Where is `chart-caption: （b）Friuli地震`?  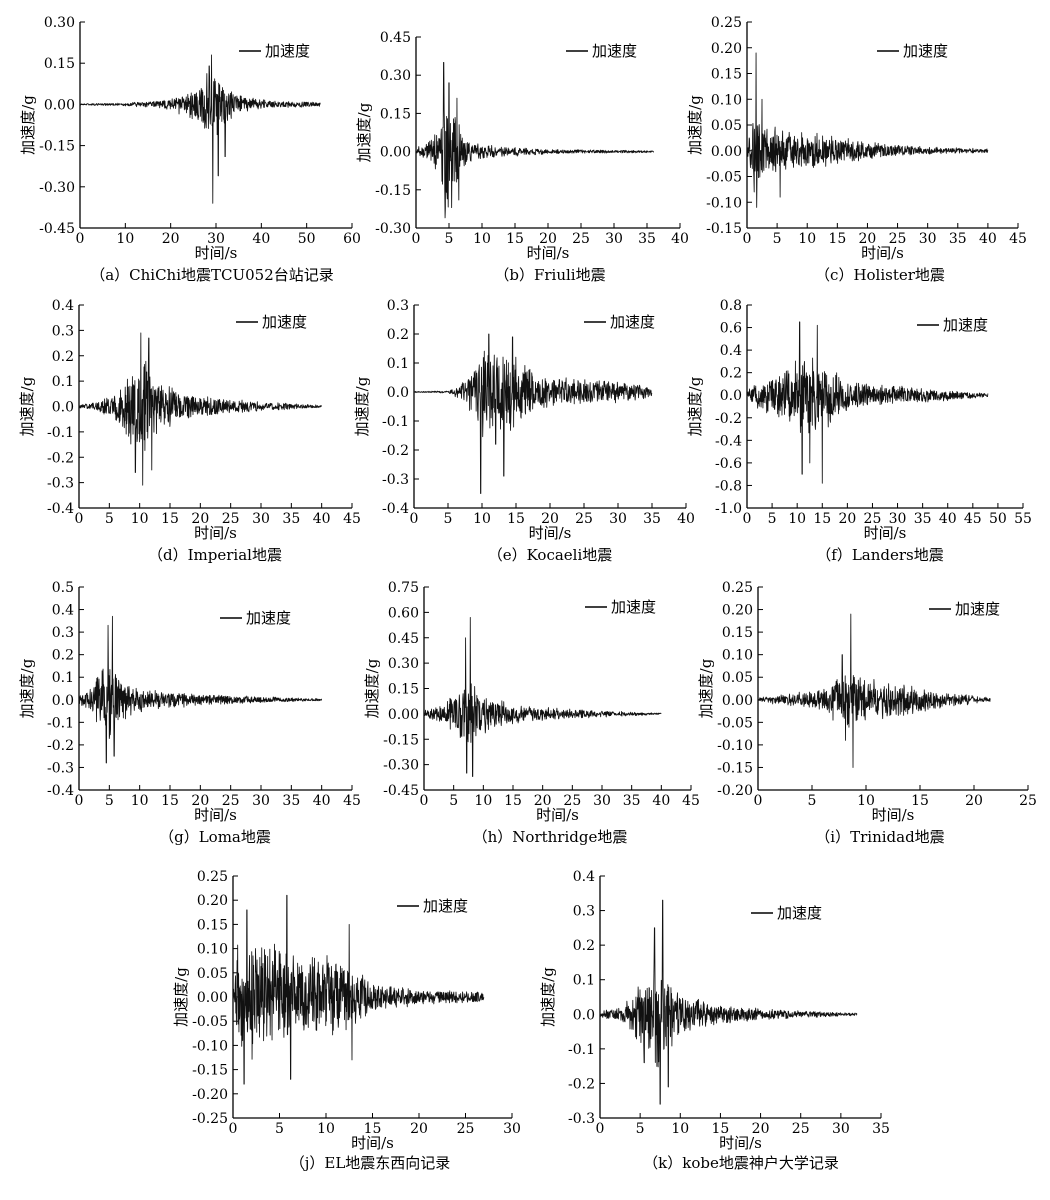 chart-caption: （b）Friuli地震 is located at coordinates (549, 275).